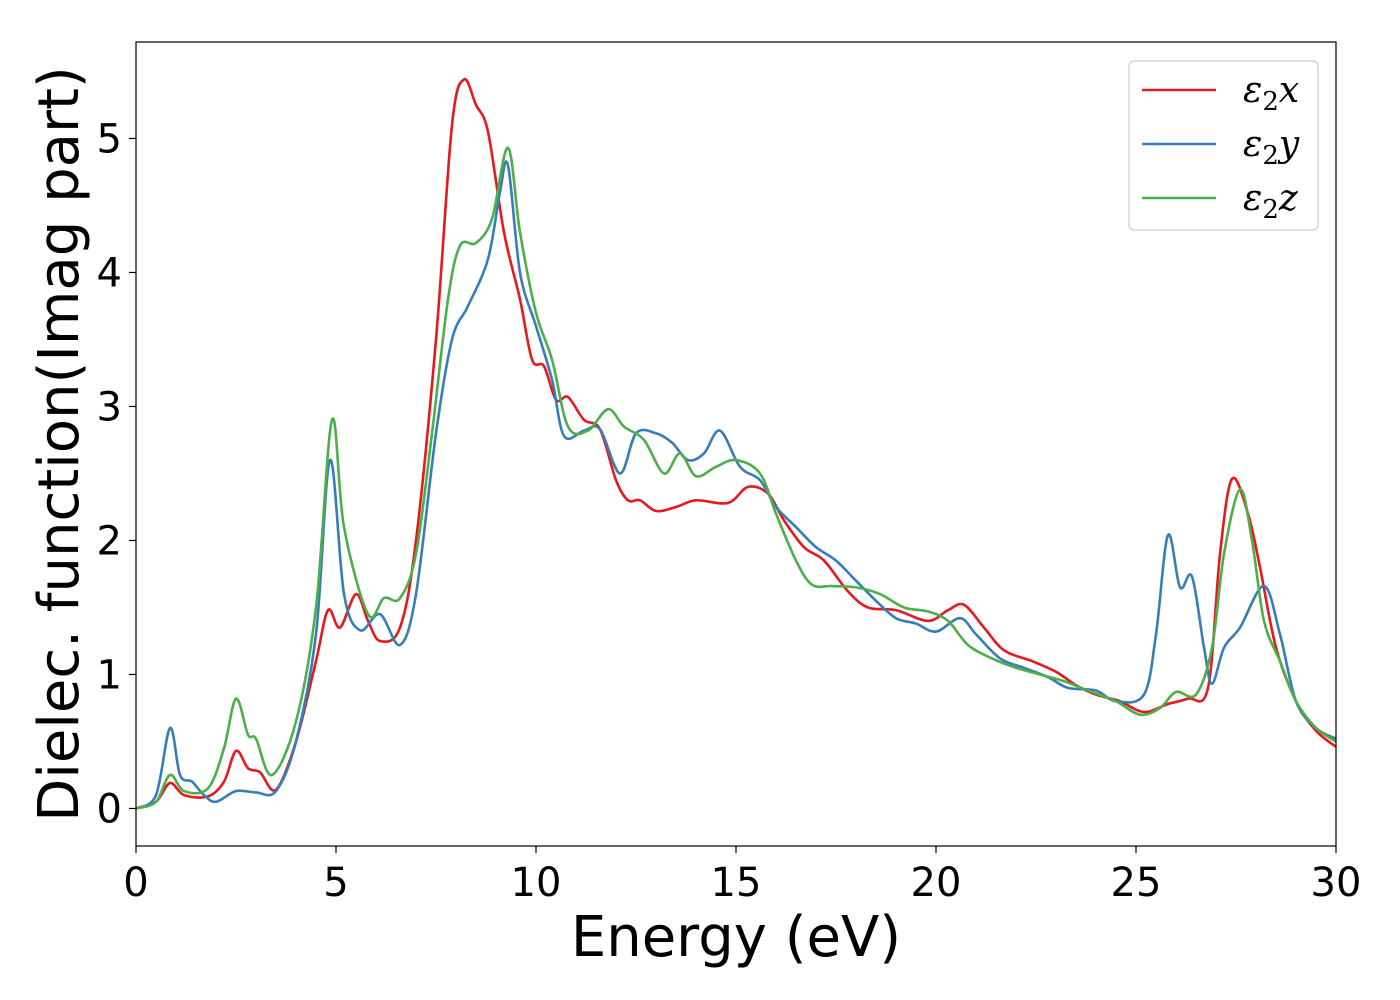 The image size is (1400, 1000). I want to click on x-tick-label: 20, so click(936, 883).